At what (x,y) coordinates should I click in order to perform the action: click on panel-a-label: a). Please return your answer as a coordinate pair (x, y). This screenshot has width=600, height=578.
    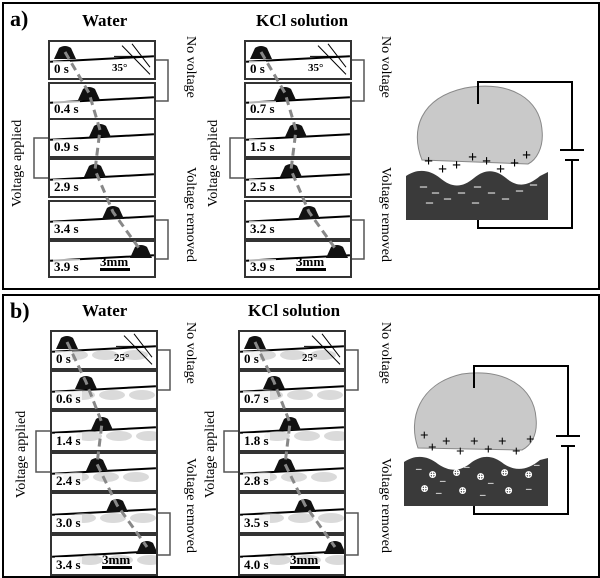
    Looking at the image, I should click on (19, 18).